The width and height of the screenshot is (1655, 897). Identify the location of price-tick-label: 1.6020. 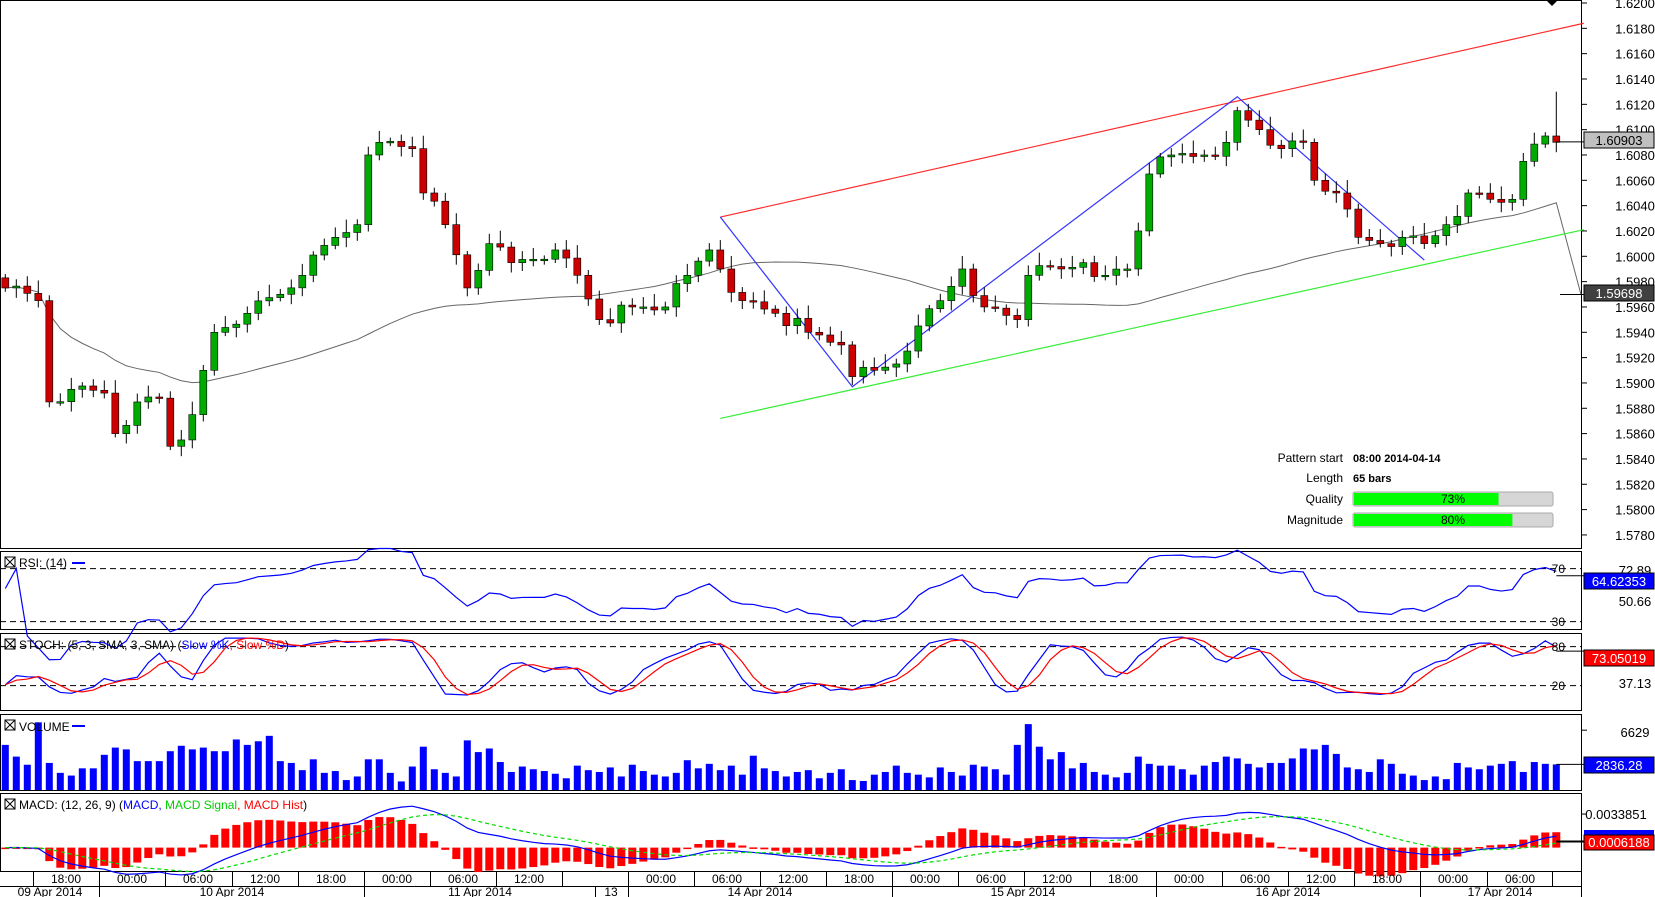
(1635, 231).